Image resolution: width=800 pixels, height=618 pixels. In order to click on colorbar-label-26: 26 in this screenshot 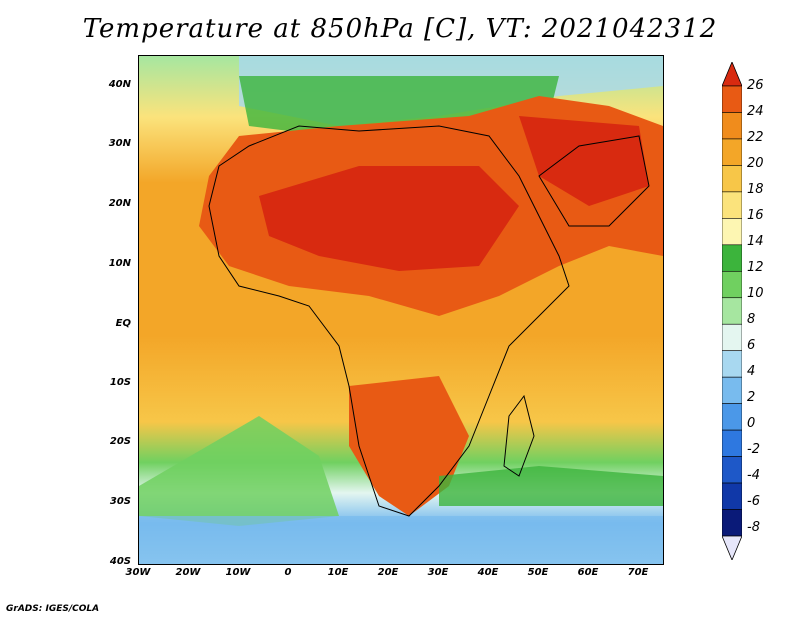, I will do `click(755, 85)`.